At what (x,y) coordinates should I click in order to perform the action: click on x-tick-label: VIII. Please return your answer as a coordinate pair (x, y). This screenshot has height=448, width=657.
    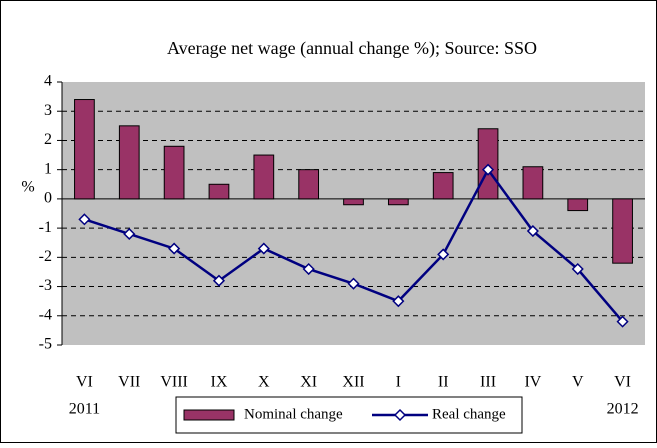
    Looking at the image, I should click on (174, 382).